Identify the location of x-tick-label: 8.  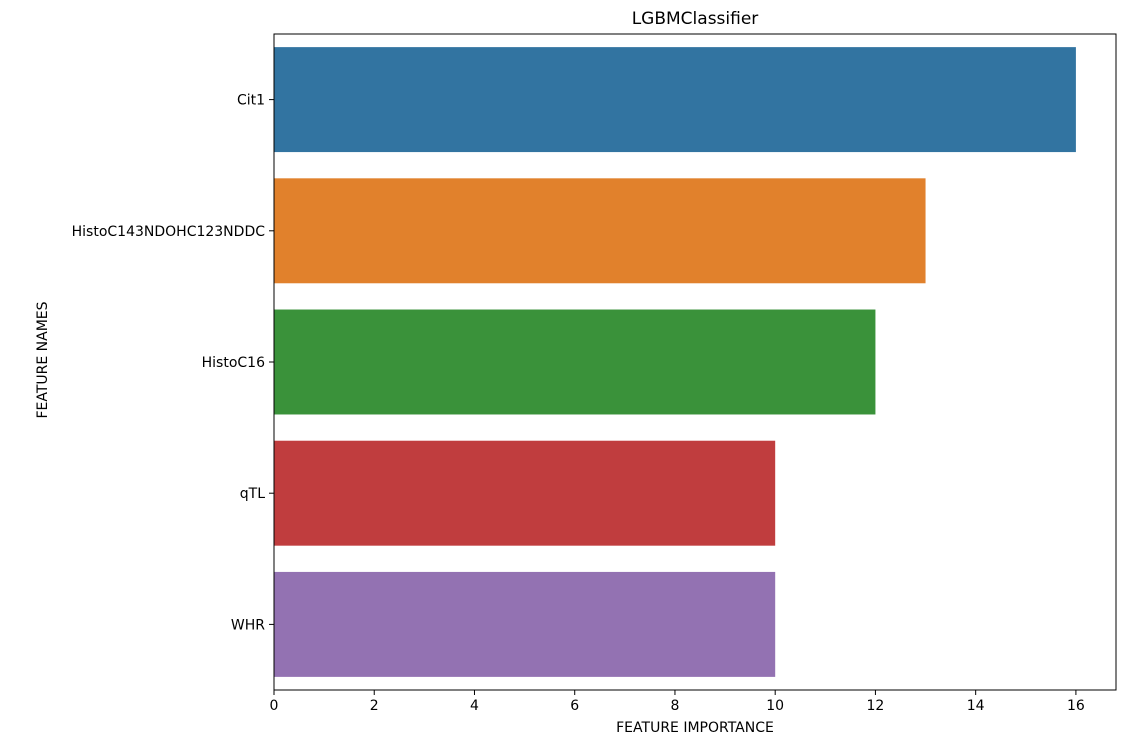
(674, 706).